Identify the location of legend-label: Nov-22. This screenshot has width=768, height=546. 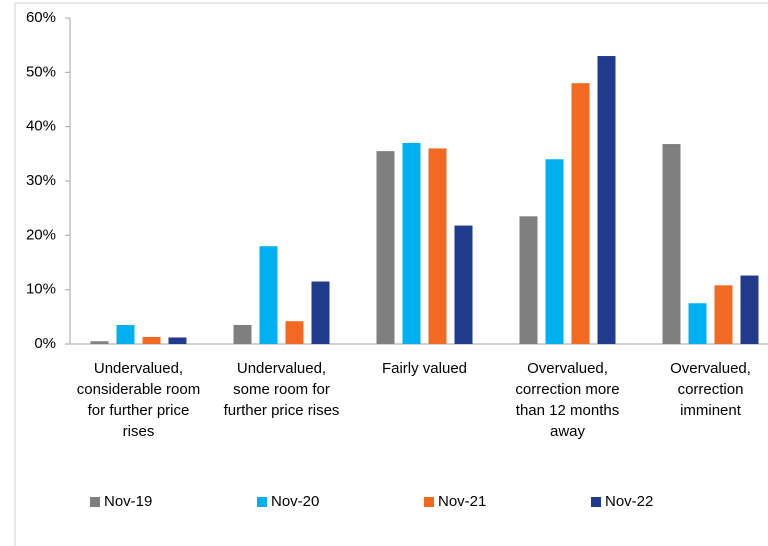
(629, 501).